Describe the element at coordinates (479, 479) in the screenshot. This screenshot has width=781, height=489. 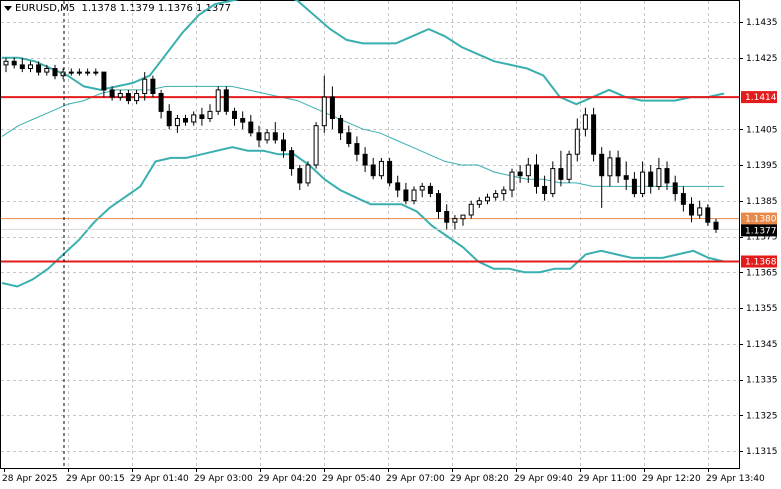
I see `x-tick-label: 29 Apr 08:20` at that location.